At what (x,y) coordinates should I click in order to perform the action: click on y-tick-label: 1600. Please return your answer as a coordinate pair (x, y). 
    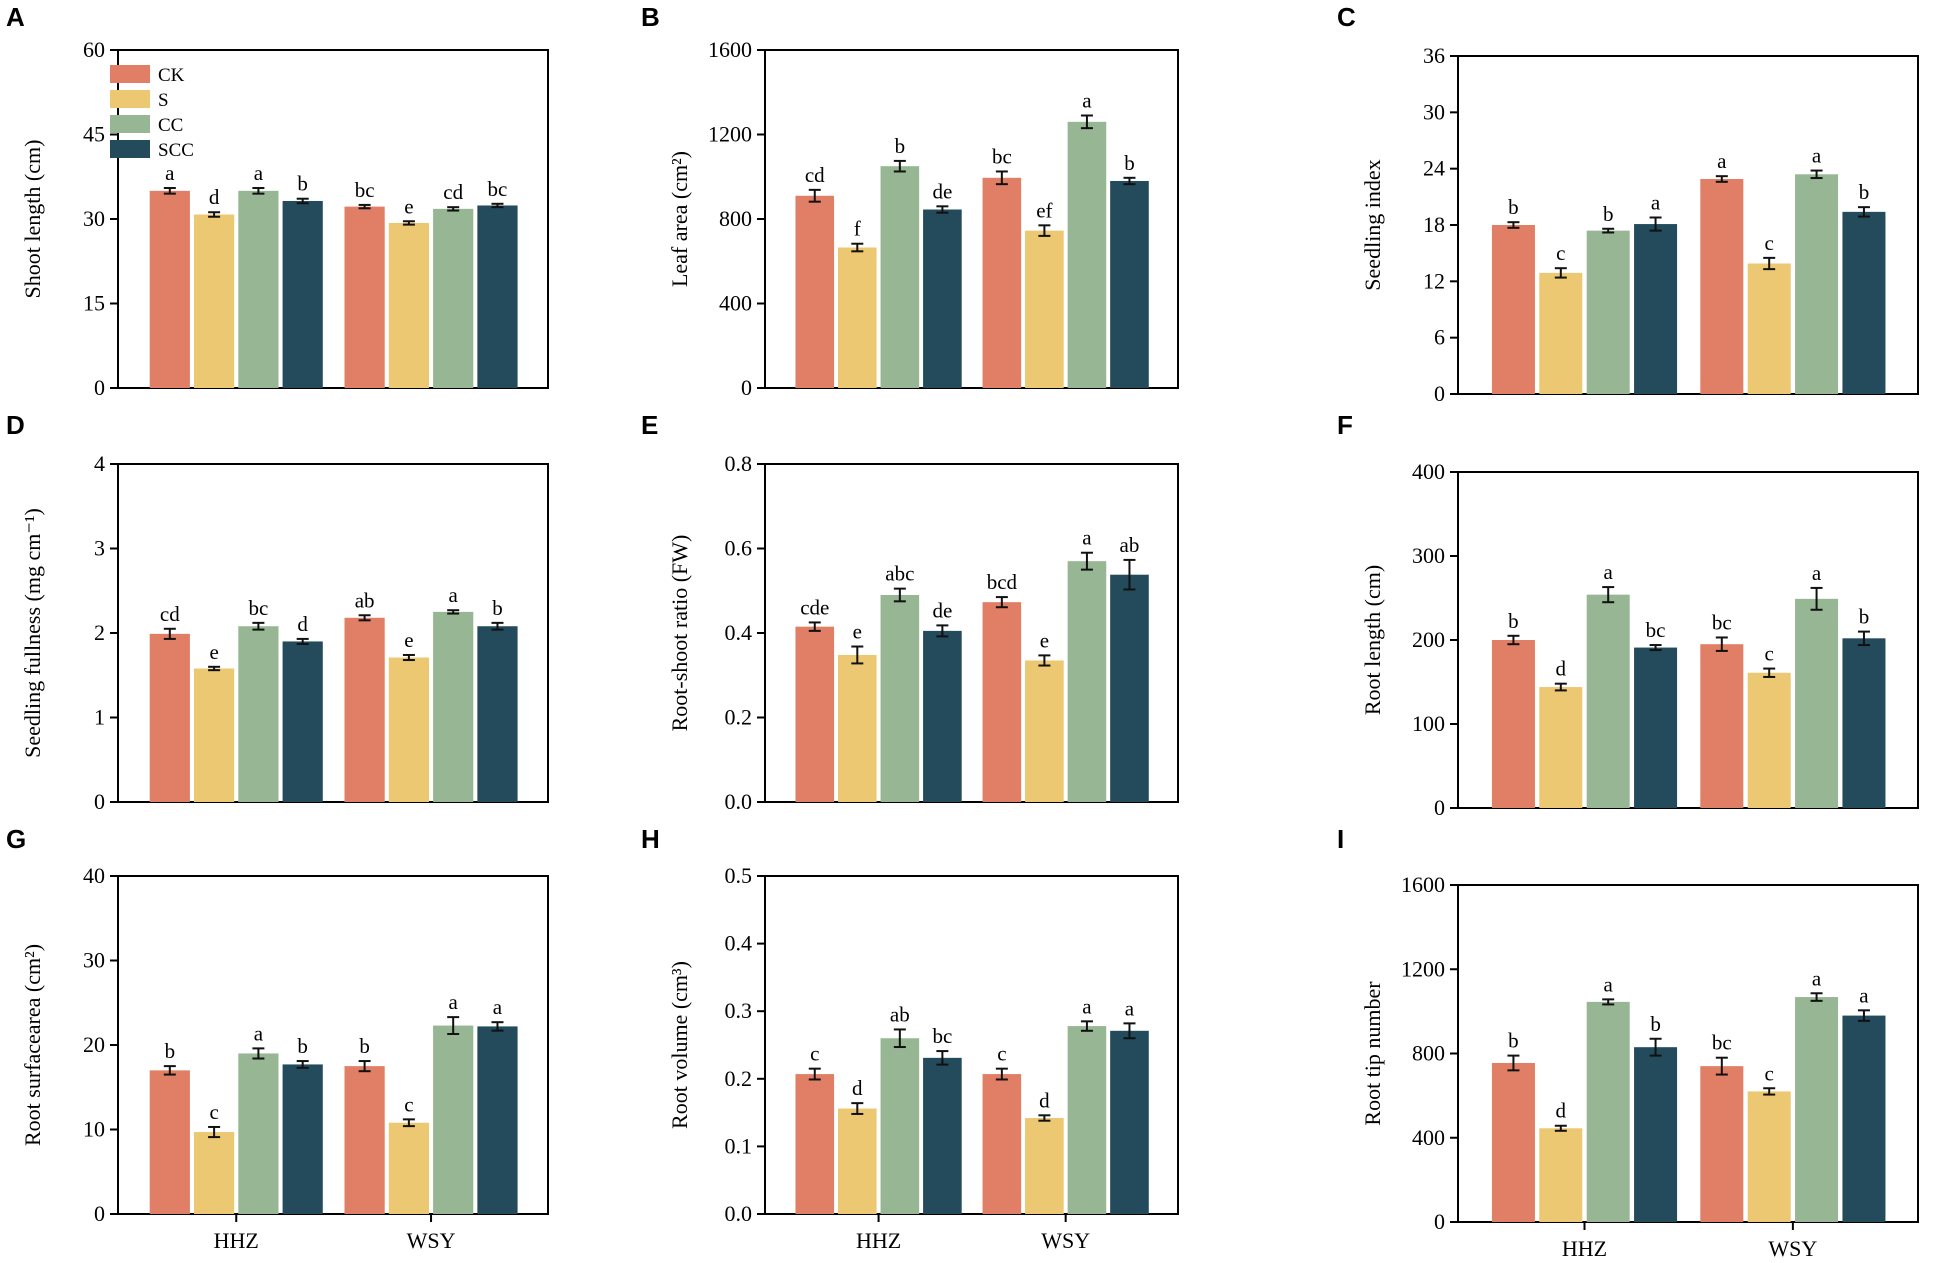
    Looking at the image, I should click on (1423, 884).